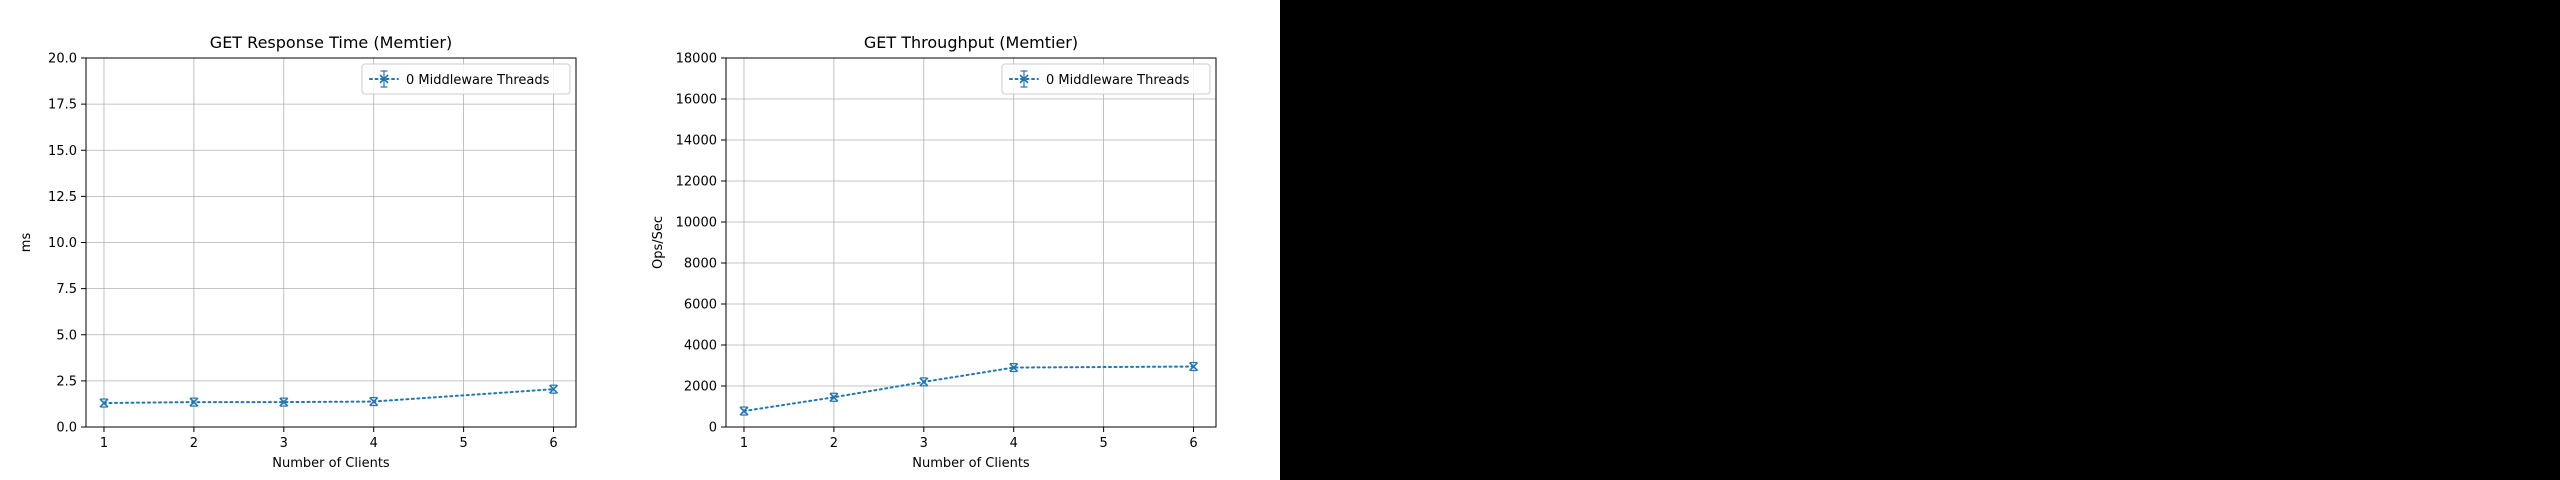 The image size is (2560, 480). Describe the element at coordinates (700, 387) in the screenshot. I see `y-tick-label: 2000` at that location.